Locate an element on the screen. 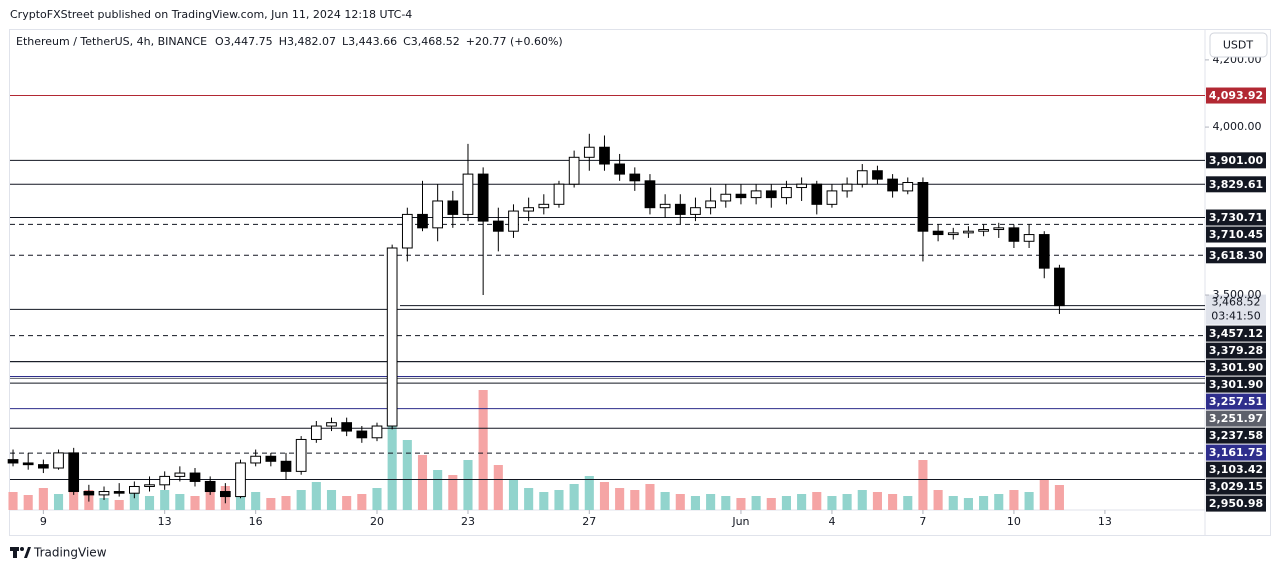 The width and height of the screenshot is (1281, 571). x-tick-label: 20 is located at coordinates (377, 521).